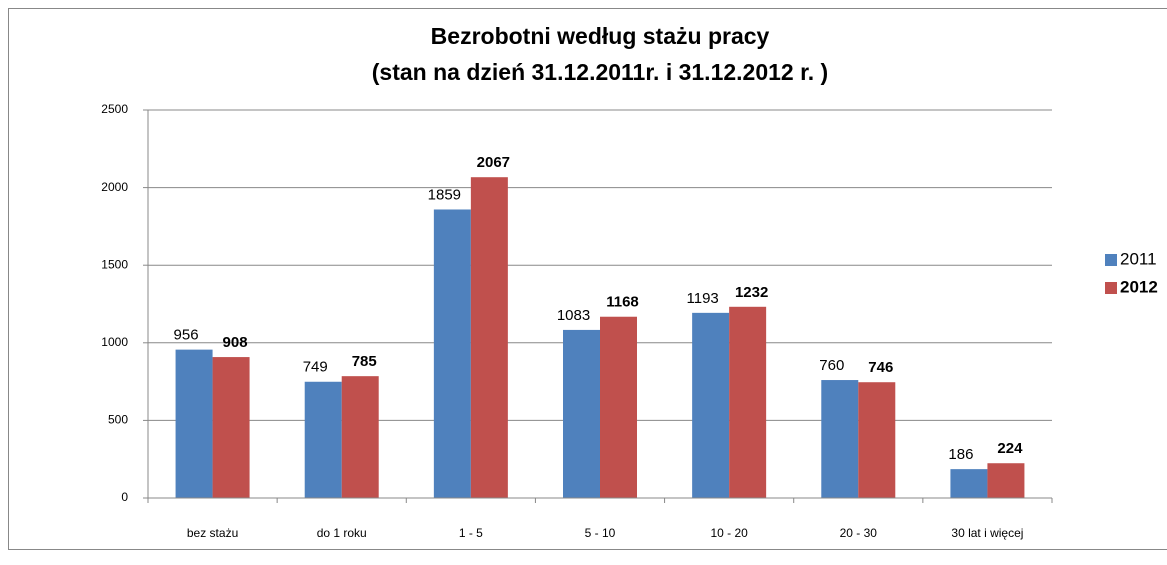  What do you see at coordinates (114, 187) in the screenshot?
I see `y-tick-label: 2000` at bounding box center [114, 187].